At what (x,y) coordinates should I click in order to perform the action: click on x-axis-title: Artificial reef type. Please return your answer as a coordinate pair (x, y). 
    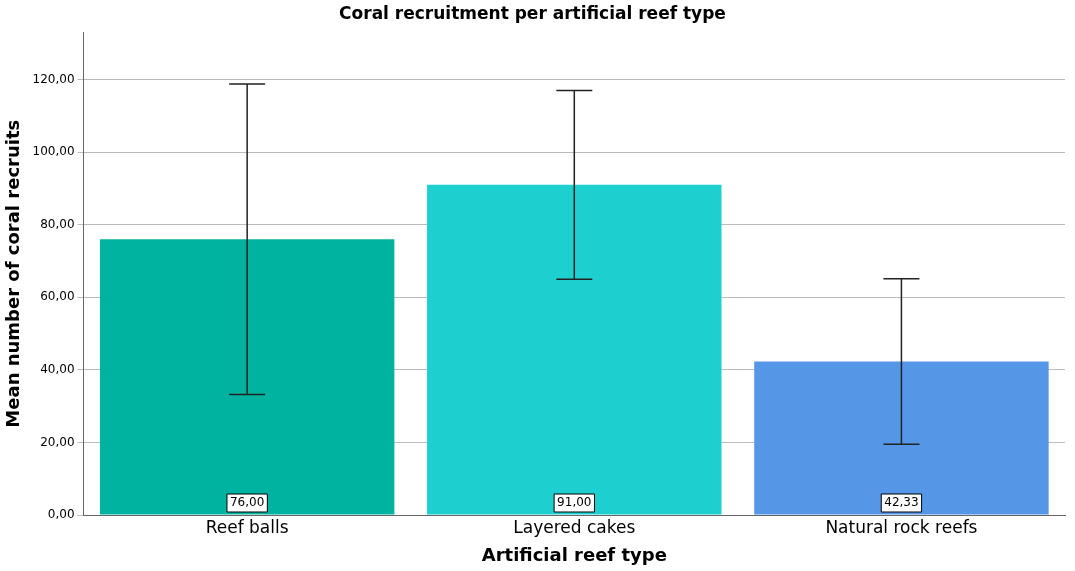
    Looking at the image, I should click on (574, 554).